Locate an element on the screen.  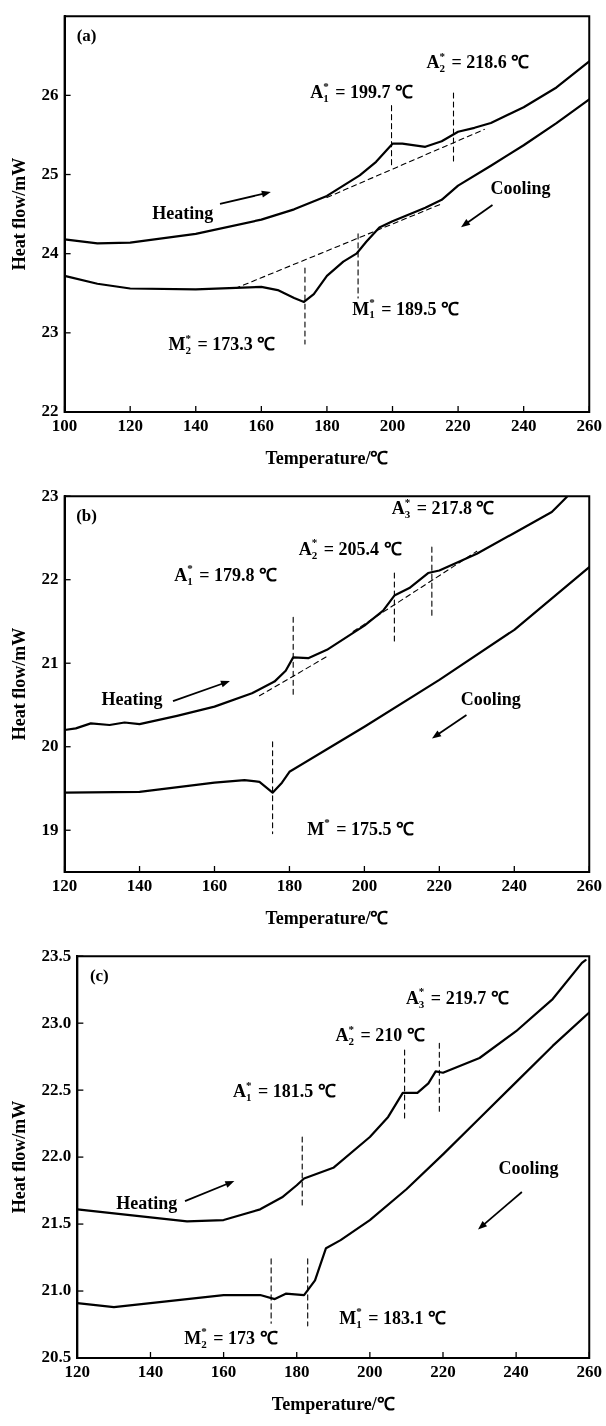
y-tick-label: 22 is located at coordinates (50, 579).